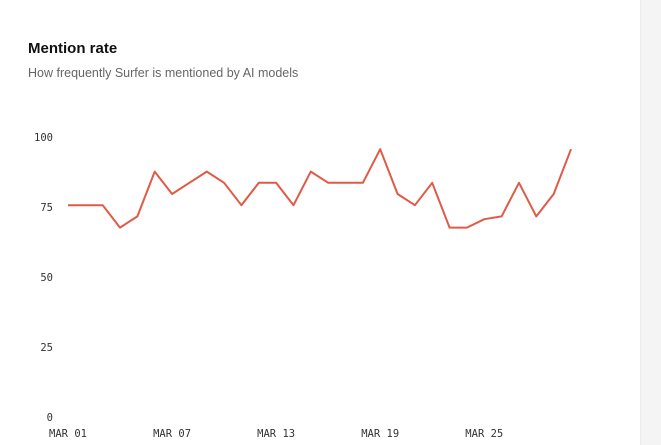 This screenshot has width=661, height=445. I want to click on y-tick-label: 25, so click(46, 348).